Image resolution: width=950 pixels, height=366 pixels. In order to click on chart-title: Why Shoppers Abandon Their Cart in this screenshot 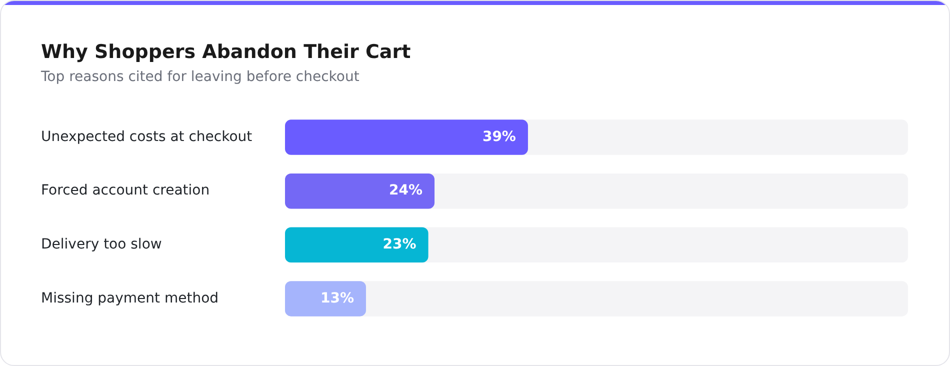, I will do `click(226, 52)`.